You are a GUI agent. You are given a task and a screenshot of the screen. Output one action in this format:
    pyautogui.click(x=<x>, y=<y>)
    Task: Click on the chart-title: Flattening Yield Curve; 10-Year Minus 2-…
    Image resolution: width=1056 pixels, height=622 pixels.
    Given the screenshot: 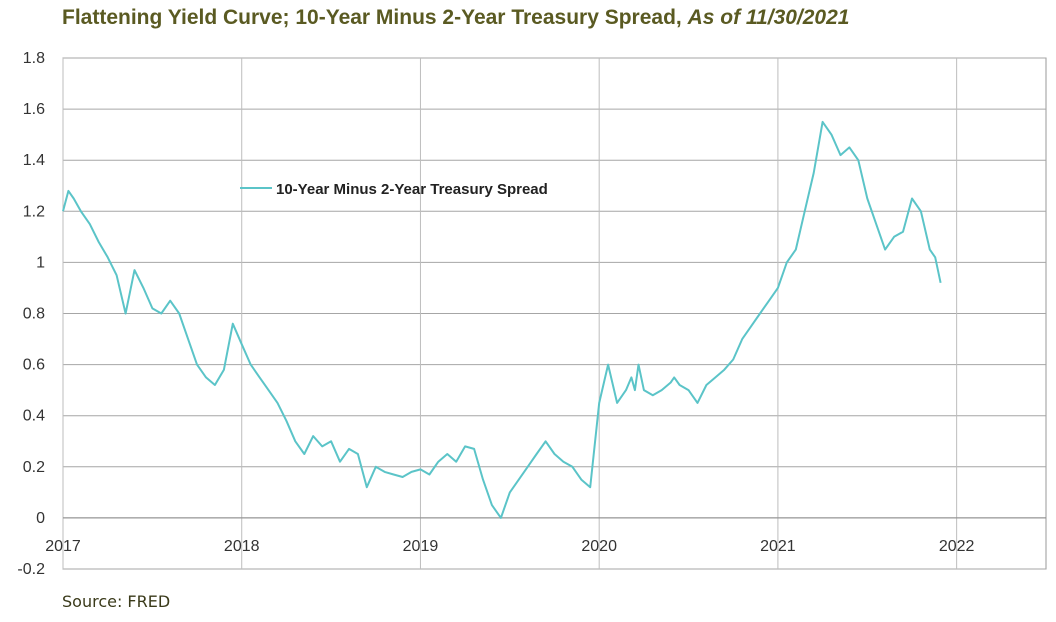 What is the action you would take?
    pyautogui.click(x=455, y=18)
    